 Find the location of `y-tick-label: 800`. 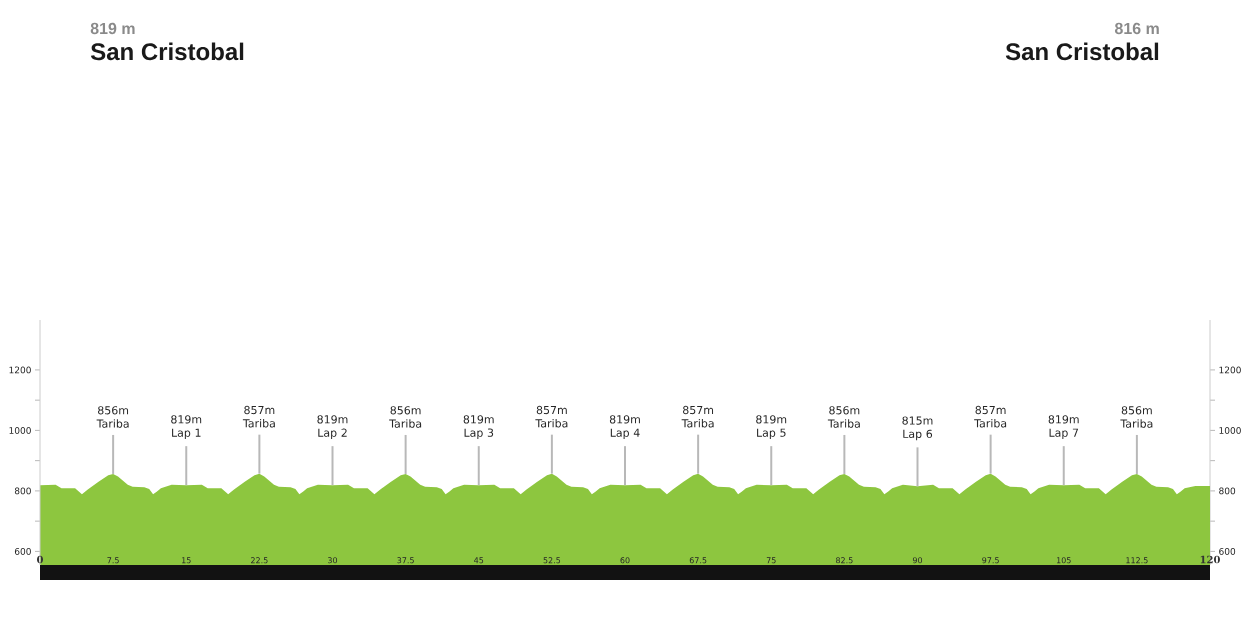

y-tick-label: 800 is located at coordinates (22, 491).